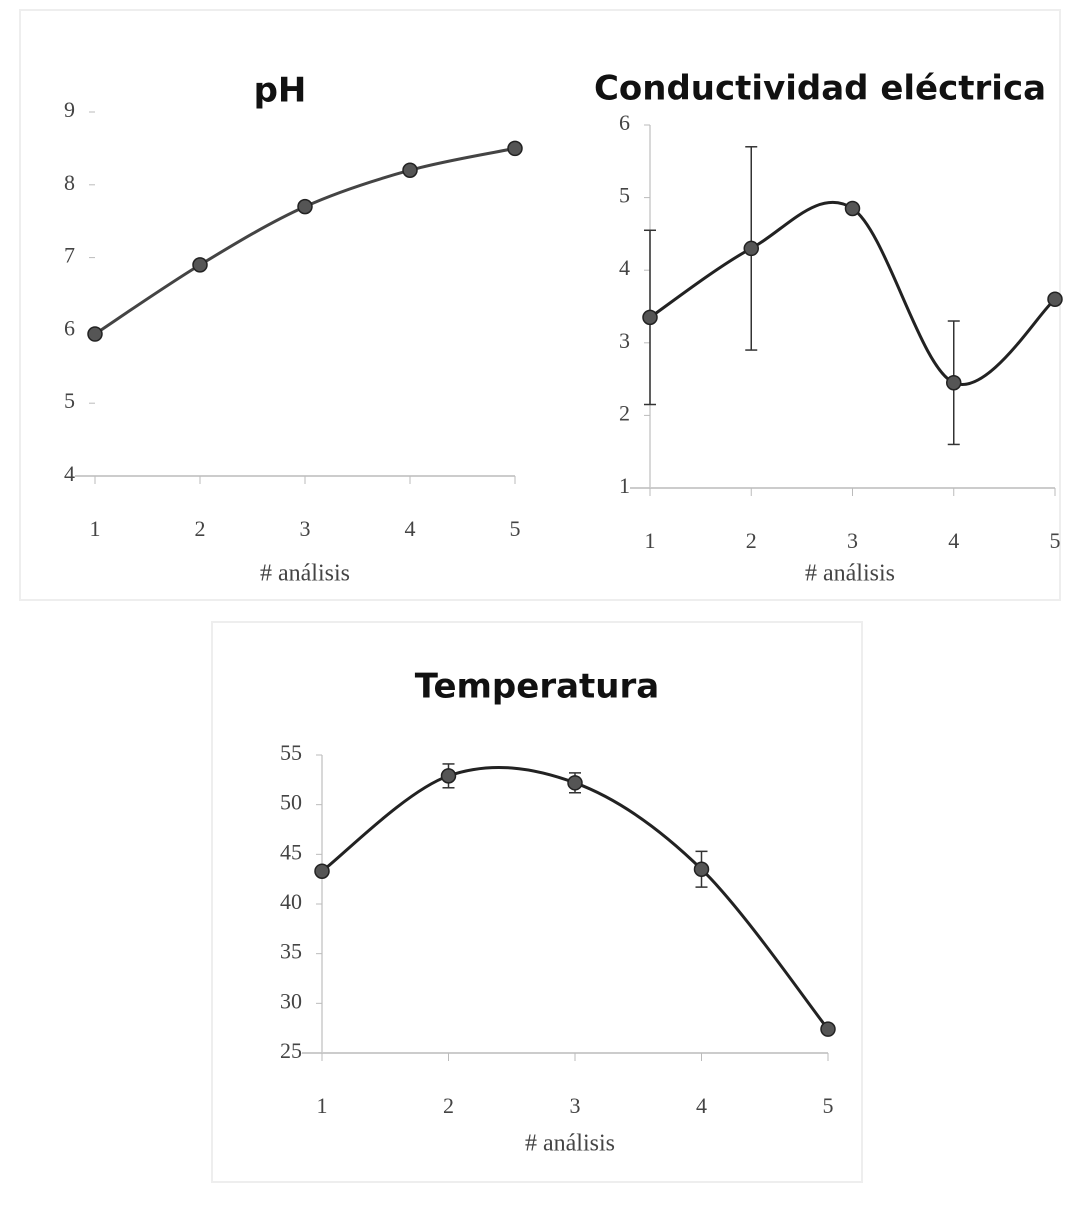 This screenshot has height=1205, width=1074. I want to click on y-tick-label: 1, so click(624, 485).